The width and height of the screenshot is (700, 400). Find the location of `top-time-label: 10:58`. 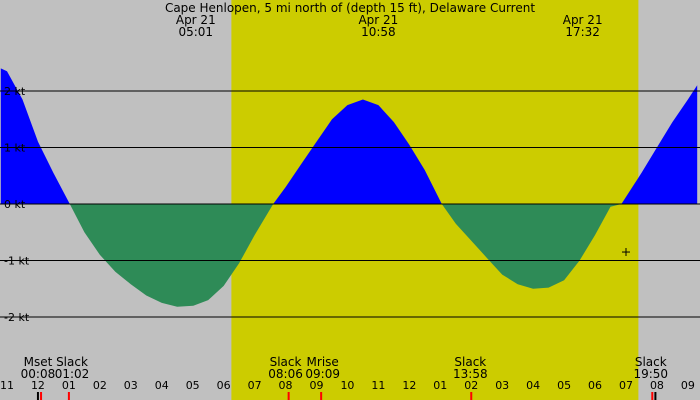

top-time-label: 10:58 is located at coordinates (378, 32).